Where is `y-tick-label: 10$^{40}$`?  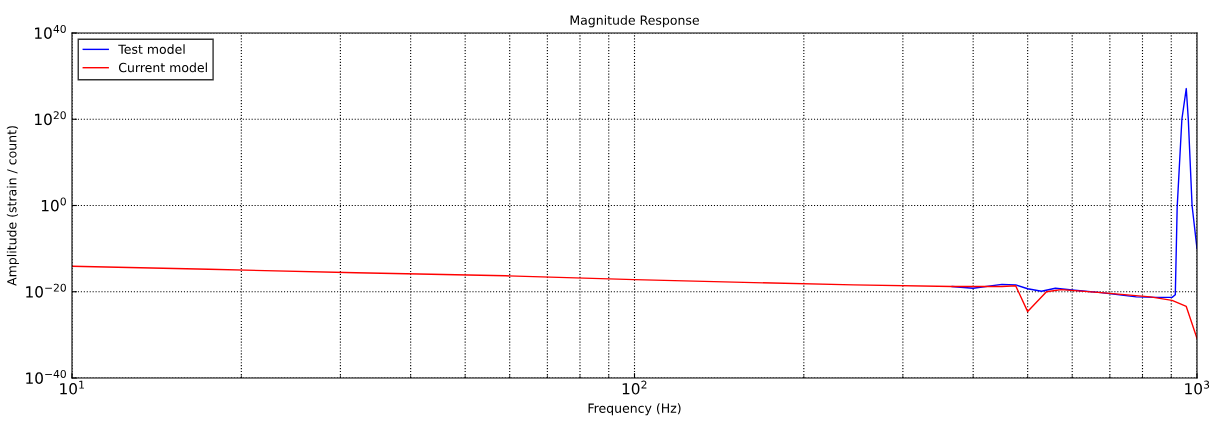 y-tick-label: 10$^{40}$ is located at coordinates (50, 31).